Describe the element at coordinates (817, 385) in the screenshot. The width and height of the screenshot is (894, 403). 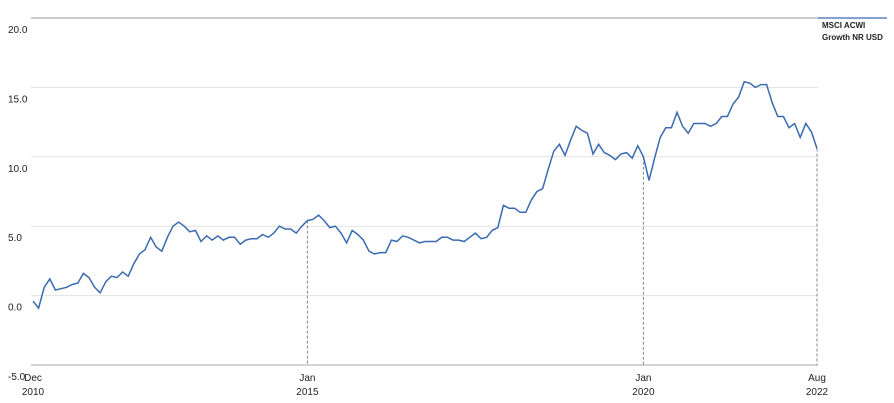
I see `x-tick-label: Aug 2022` at that location.